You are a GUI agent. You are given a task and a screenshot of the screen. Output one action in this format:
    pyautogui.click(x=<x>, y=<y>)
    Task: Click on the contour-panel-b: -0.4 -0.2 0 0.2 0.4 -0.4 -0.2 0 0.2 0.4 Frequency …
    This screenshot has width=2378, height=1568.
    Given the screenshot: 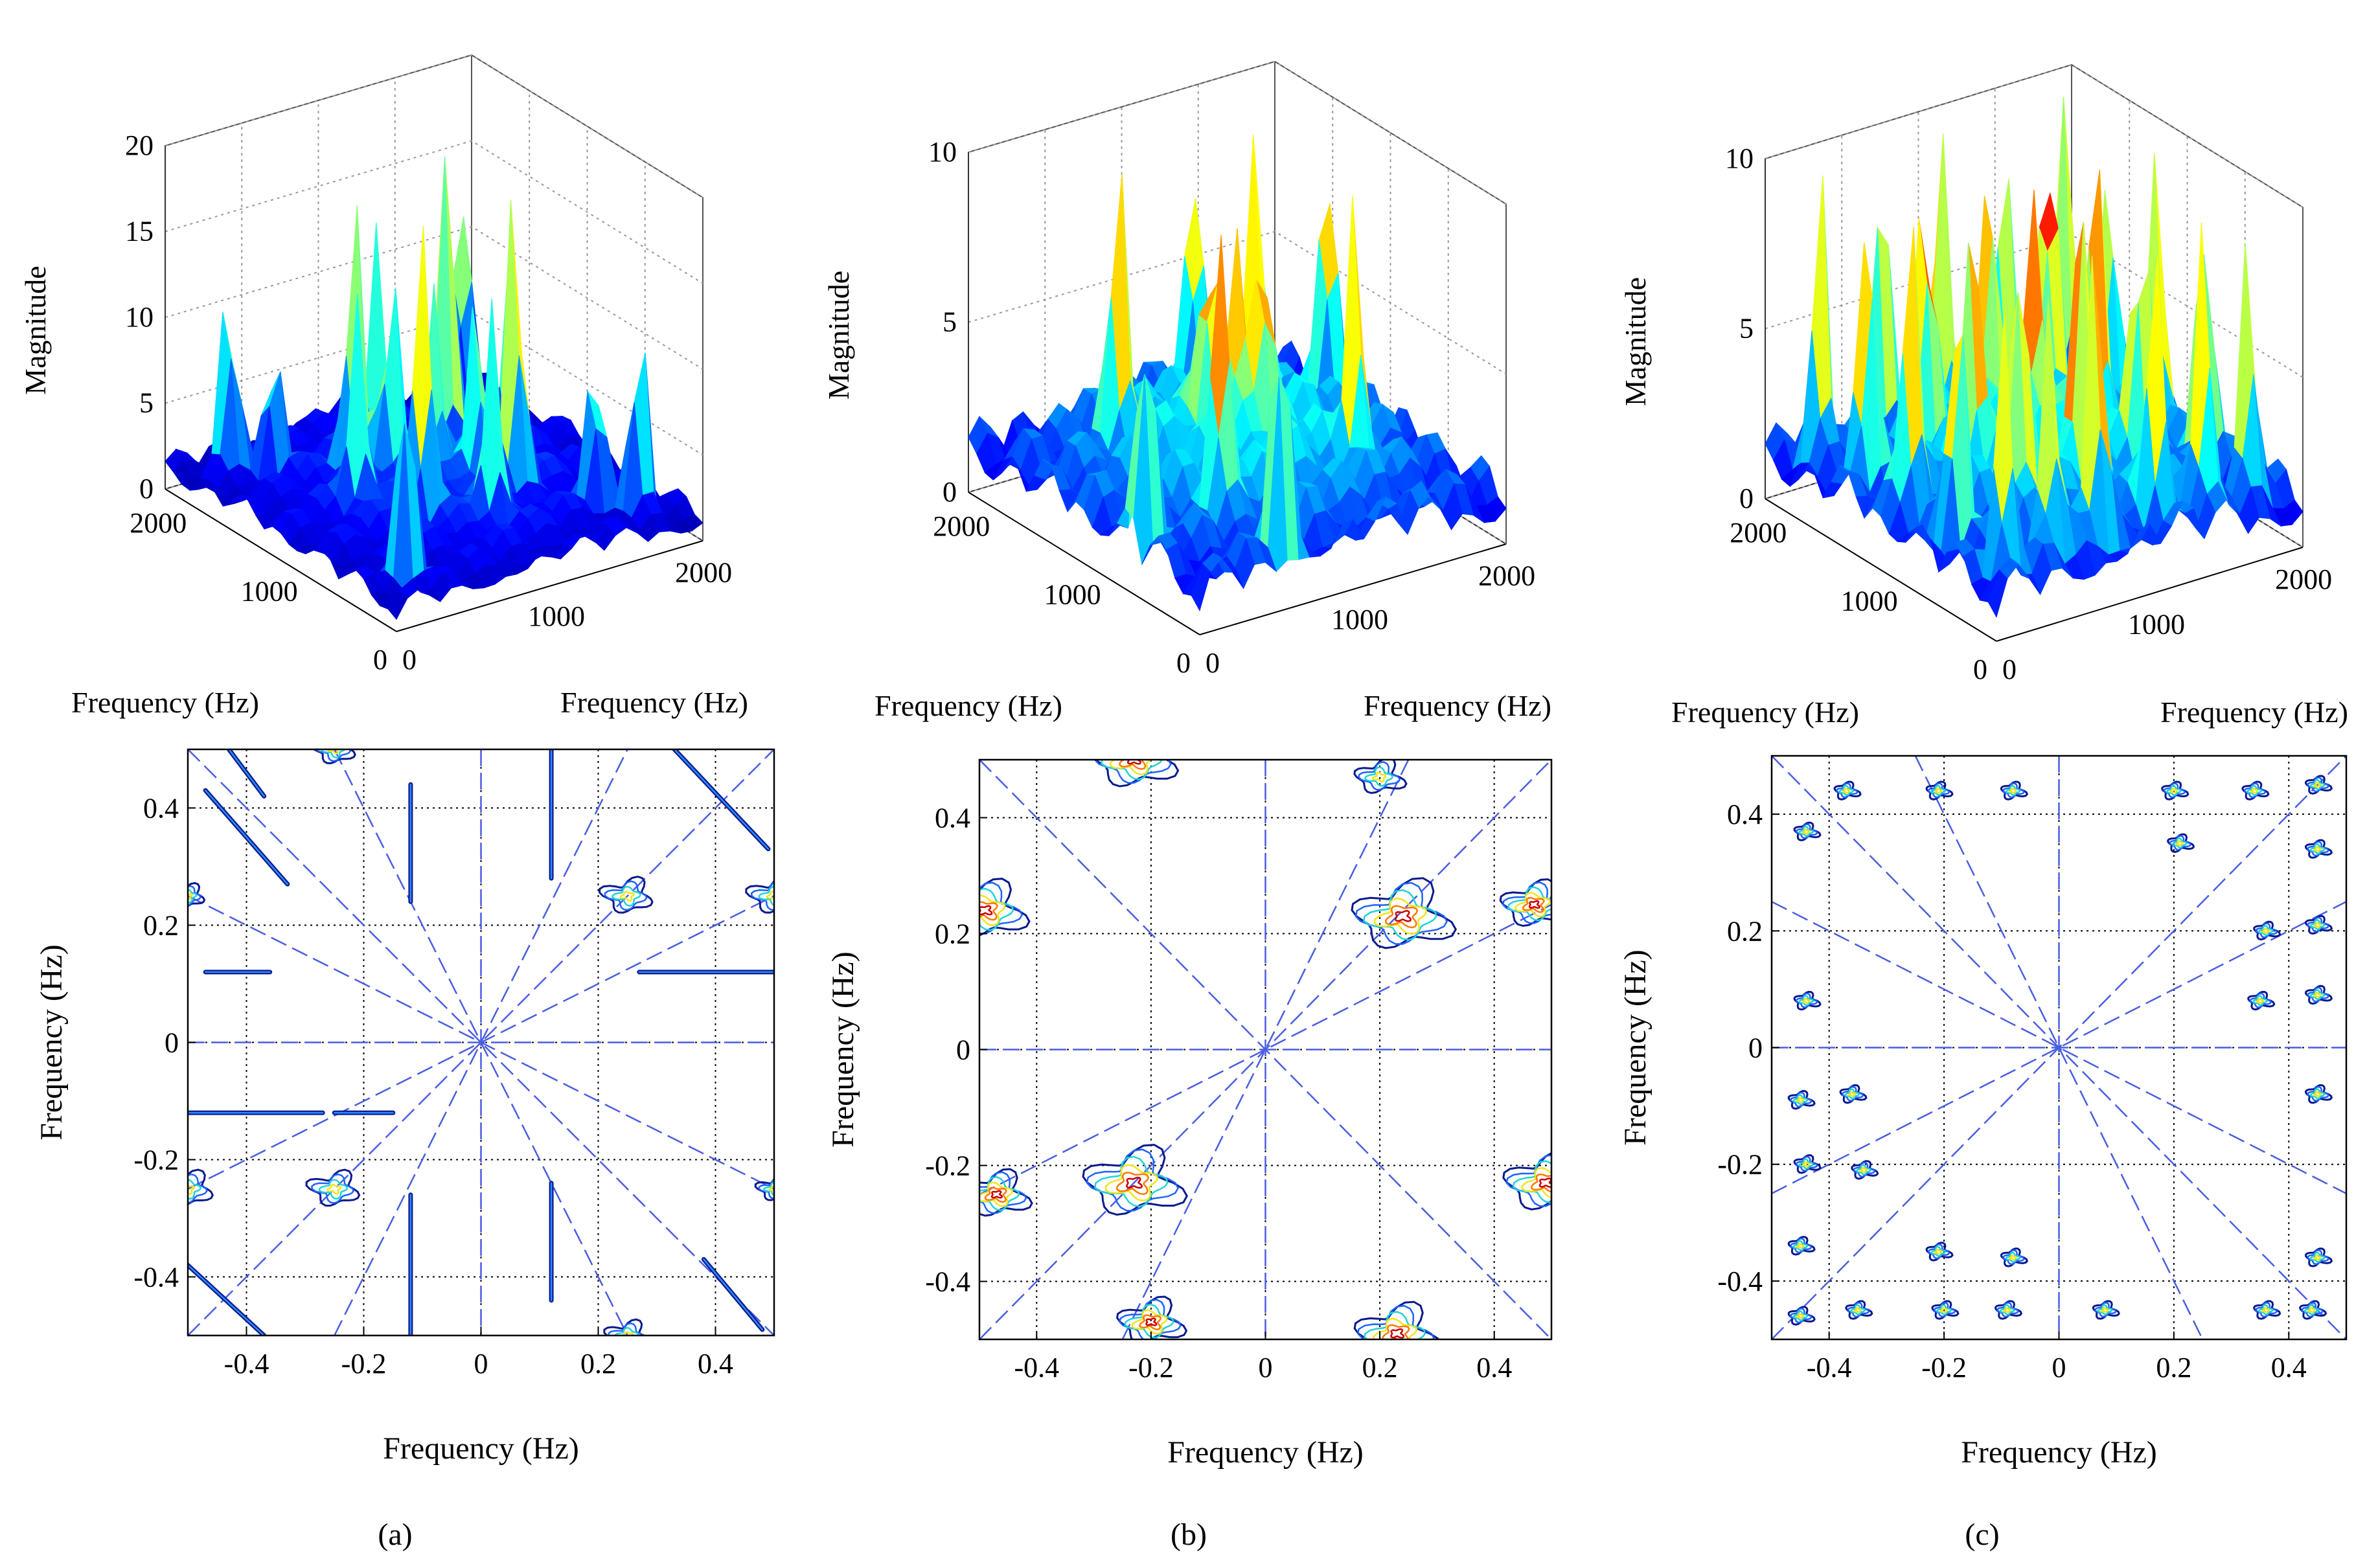 What is the action you would take?
    pyautogui.click(x=1189, y=1114)
    